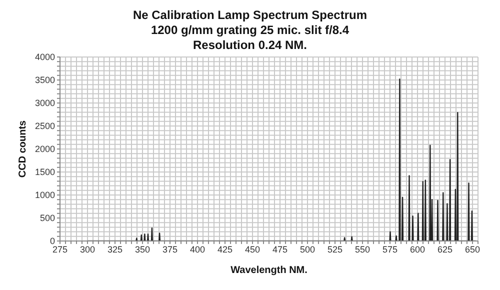  Describe the element at coordinates (250, 30) in the screenshot. I see `chart-subtitle: 1200 g/mm grating 25 mic. slit f/8.4` at that location.